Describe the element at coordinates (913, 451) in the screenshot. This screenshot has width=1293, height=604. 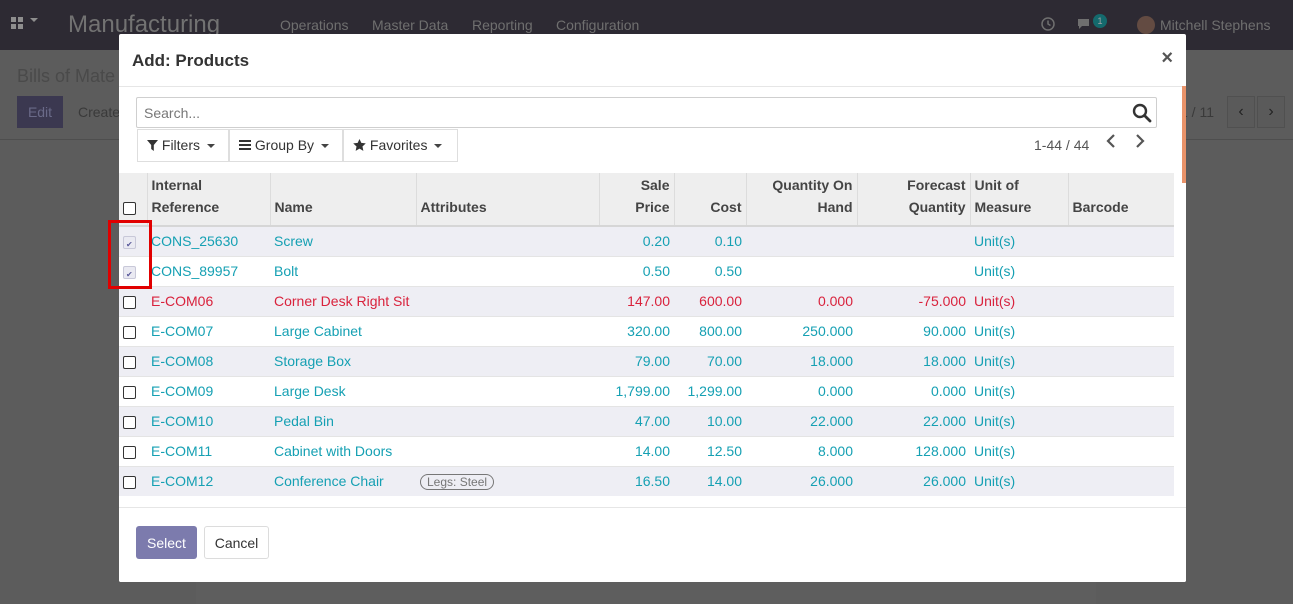
I see `cell-forecast-quantity: 128.000` at that location.